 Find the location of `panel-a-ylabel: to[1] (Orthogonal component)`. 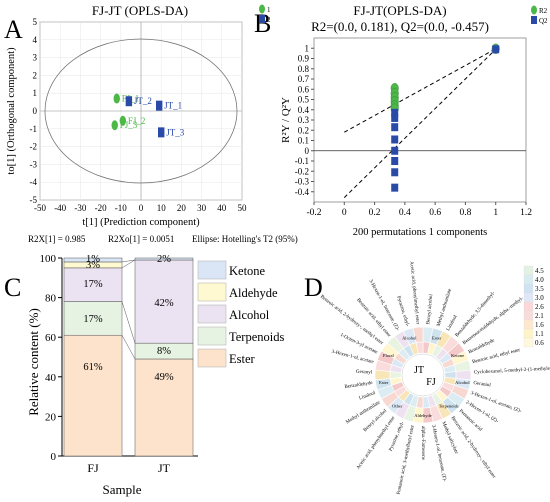

panel-a-ylabel: to[1] (Orthogonal component) is located at coordinates (11, 111).